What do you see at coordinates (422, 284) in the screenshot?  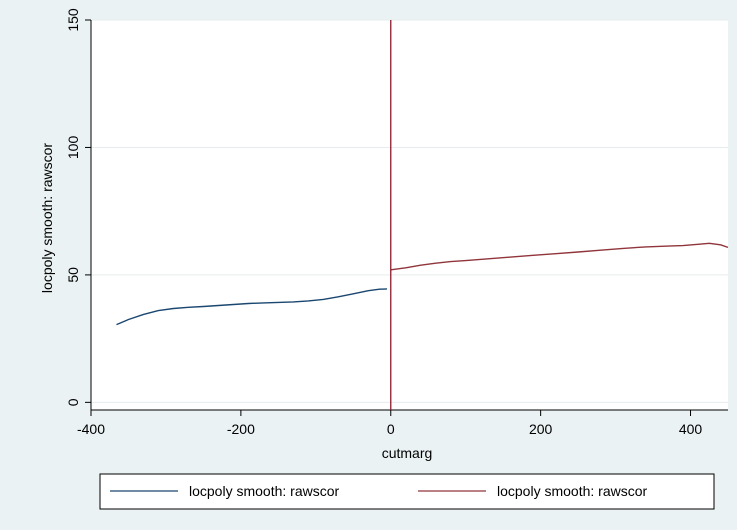 I see `series-layer` at bounding box center [422, 284].